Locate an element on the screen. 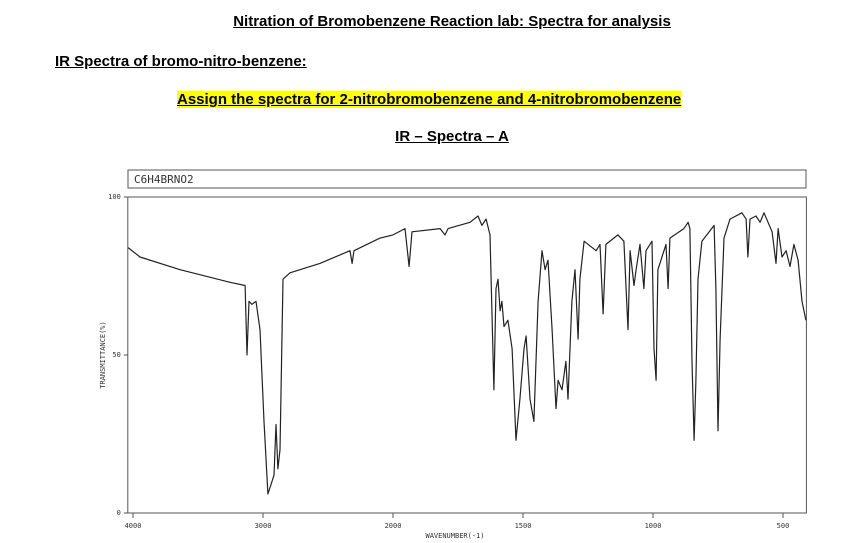 This screenshot has width=858, height=543. x-tick-label: 1500 is located at coordinates (523, 526).